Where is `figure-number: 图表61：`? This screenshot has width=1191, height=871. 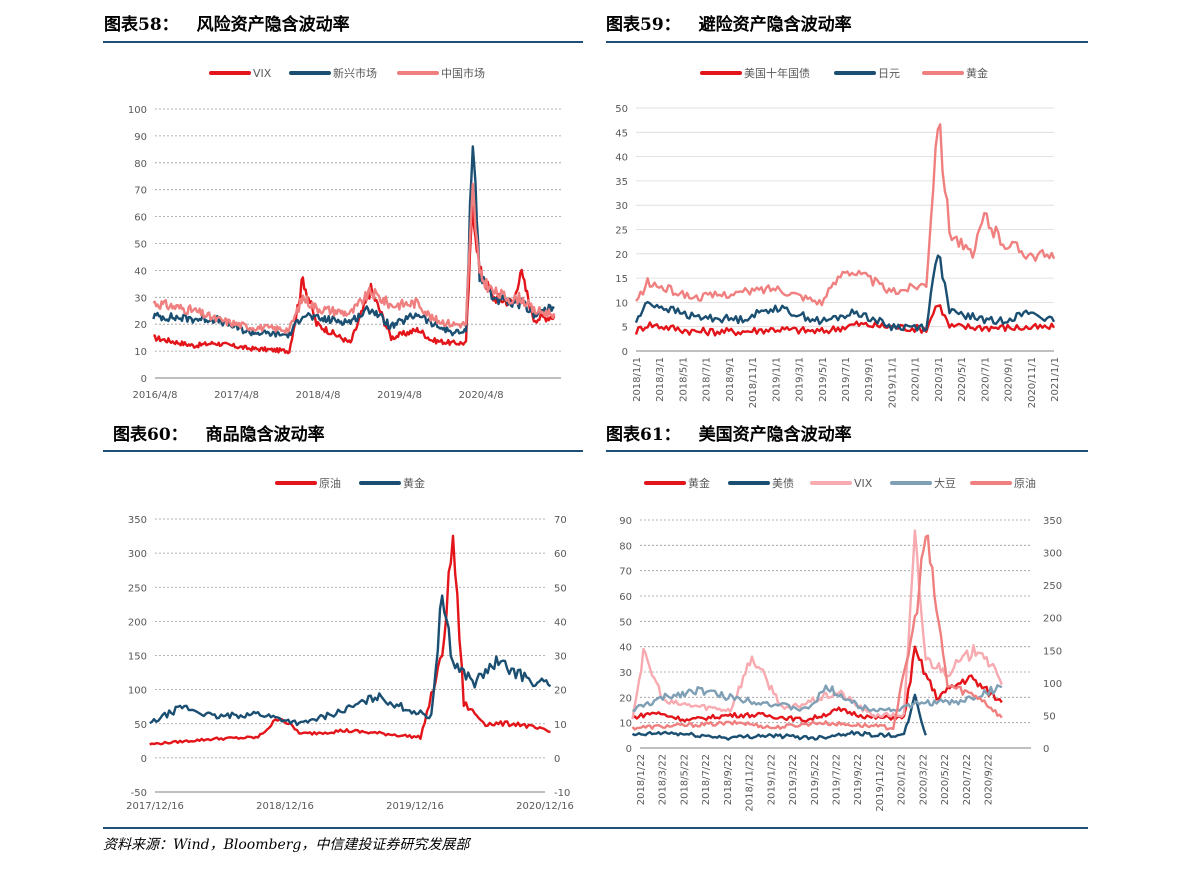 figure-number: 图表61： is located at coordinates (643, 435).